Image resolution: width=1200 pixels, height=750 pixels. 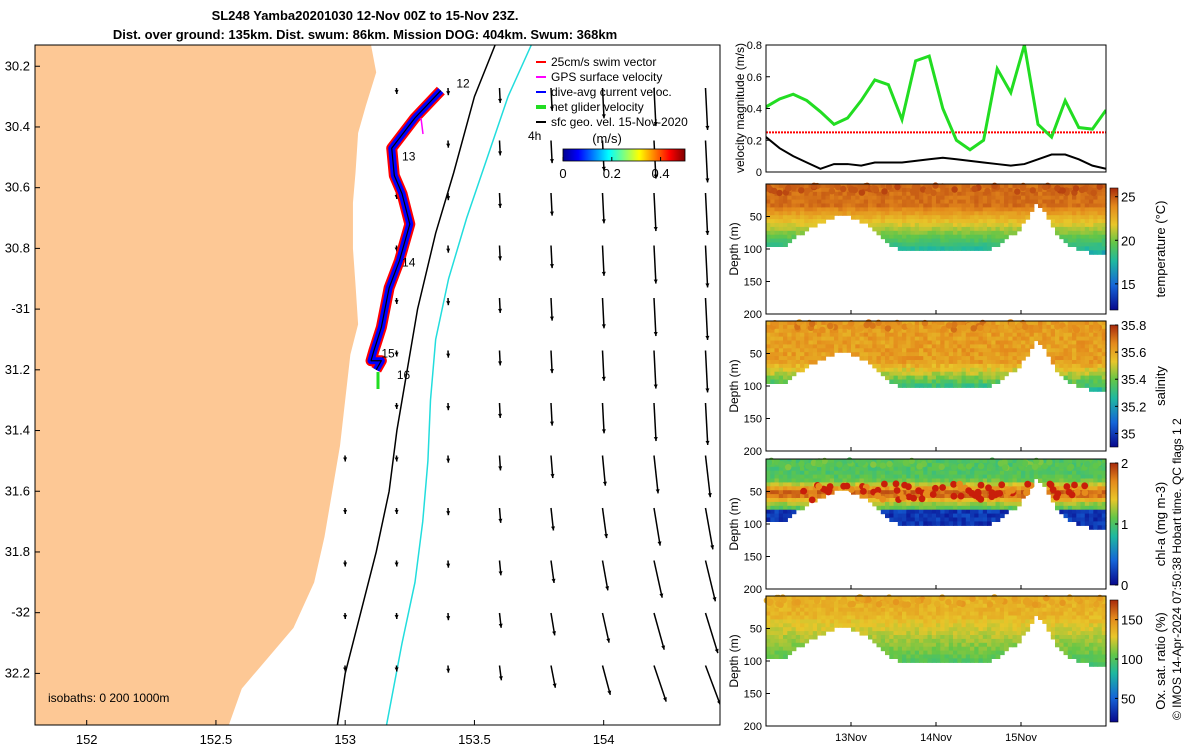 What do you see at coordinates (936, 356) in the screenshot?
I see `section-data-cells` at bounding box center [936, 356].